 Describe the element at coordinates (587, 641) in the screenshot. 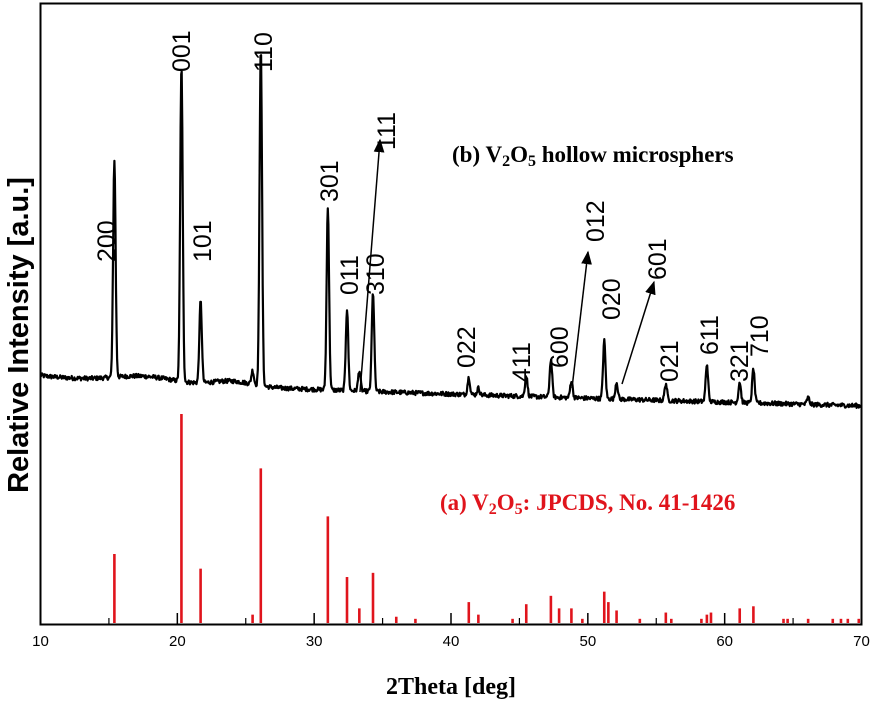

I see `x-tick-label: 50` at that location.